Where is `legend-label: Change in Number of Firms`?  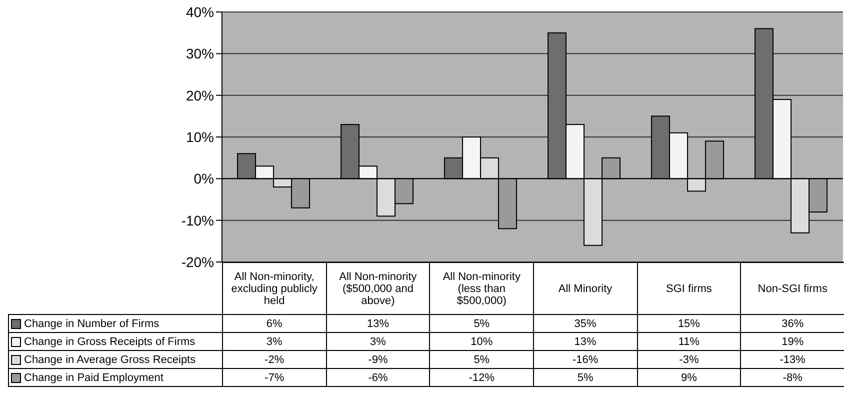
legend-label: Change in Number of Firms is located at coordinates (115, 323).